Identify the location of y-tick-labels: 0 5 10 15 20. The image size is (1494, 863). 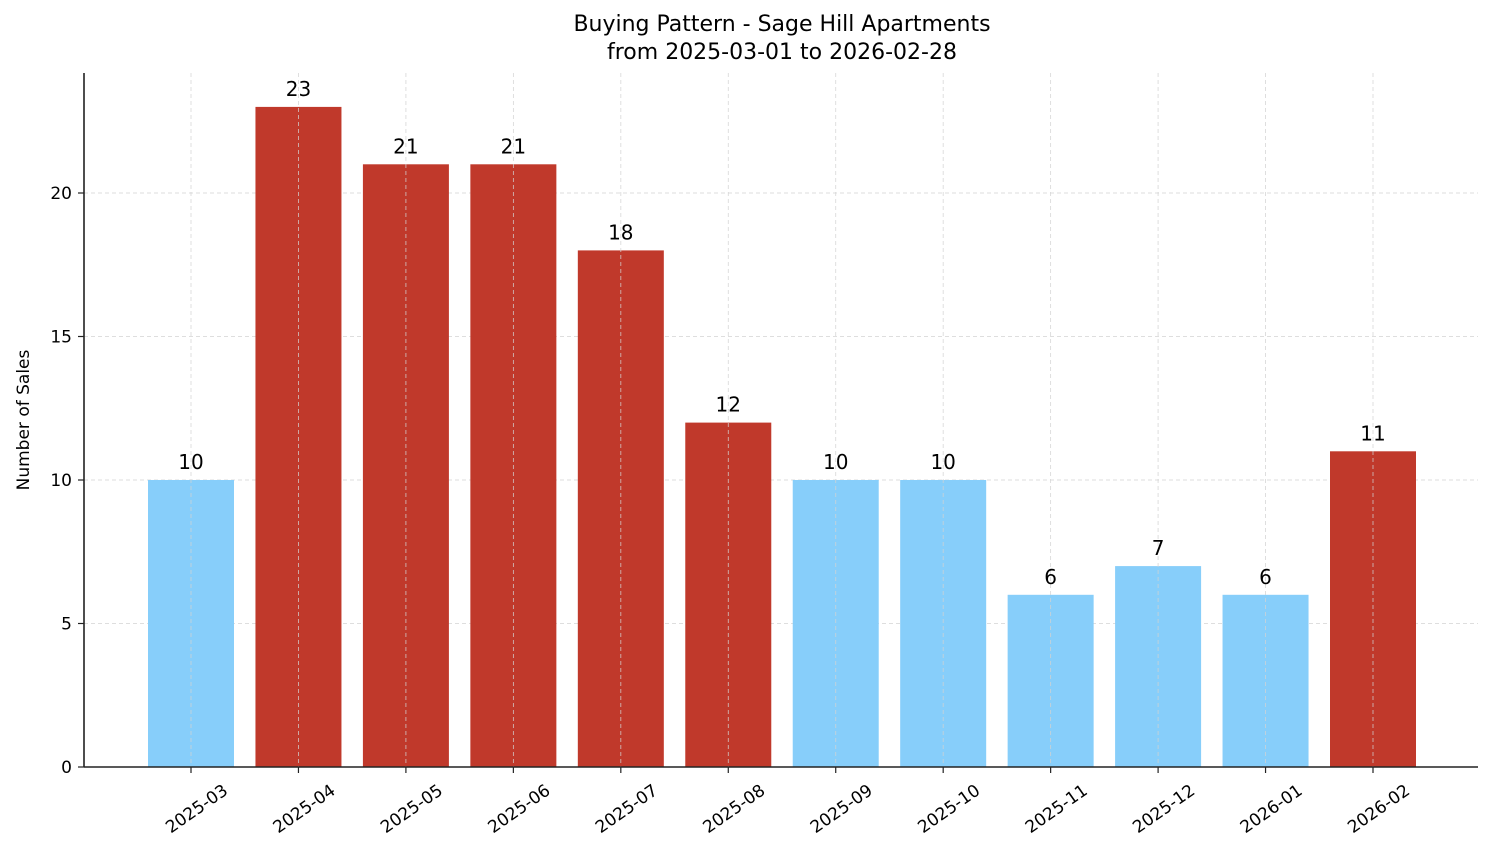
(61, 481).